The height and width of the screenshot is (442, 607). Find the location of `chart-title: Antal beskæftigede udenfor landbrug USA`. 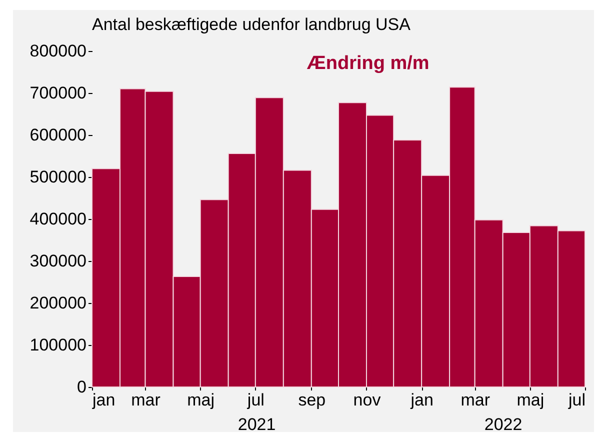

chart-title: Antal beskæftigede udenfor landbrug USA is located at coordinates (252, 24).